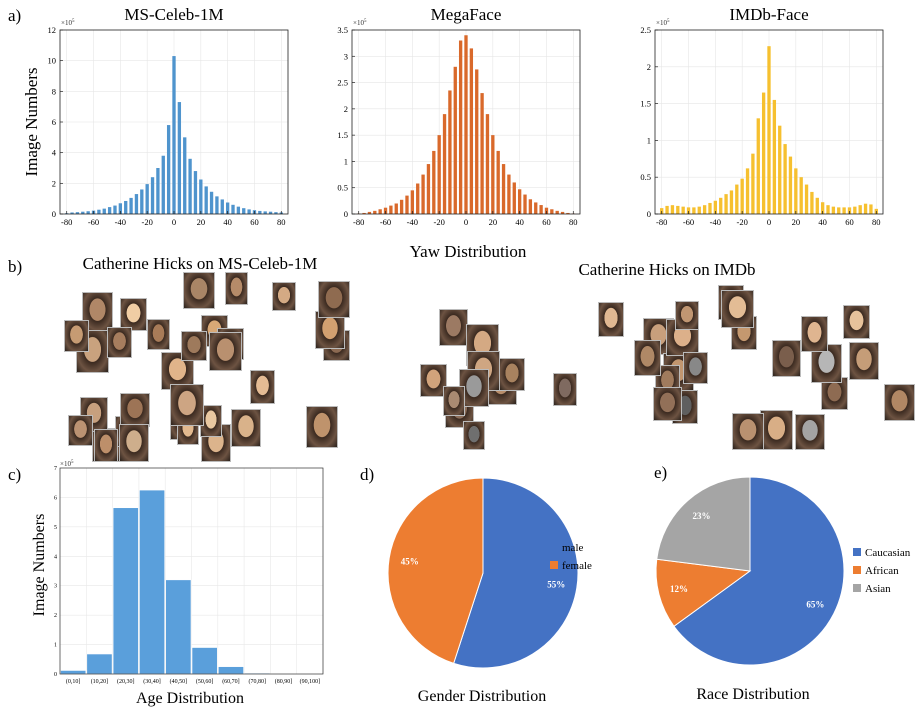  Describe the element at coordinates (878, 589) in the screenshot. I see `legend-label: Asian` at that location.